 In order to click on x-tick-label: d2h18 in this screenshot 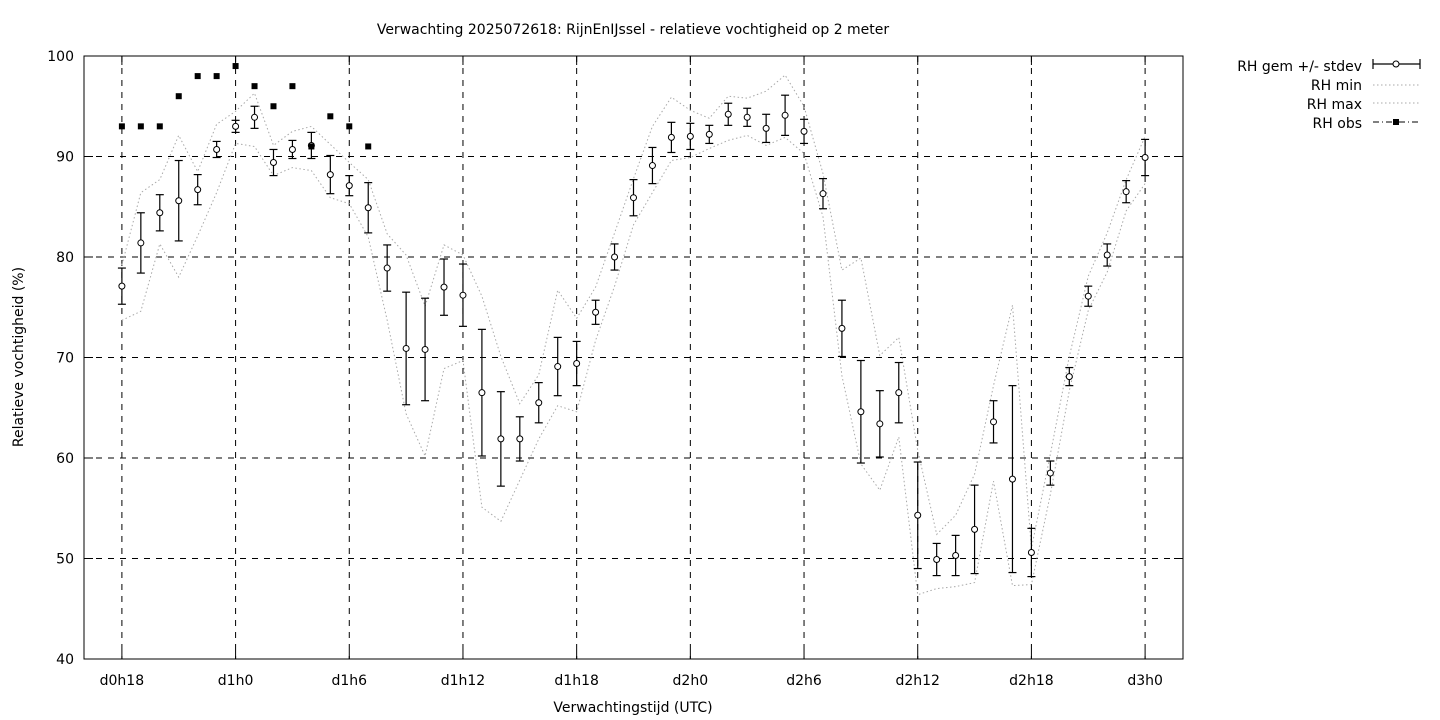, I will do `click(1031, 681)`.